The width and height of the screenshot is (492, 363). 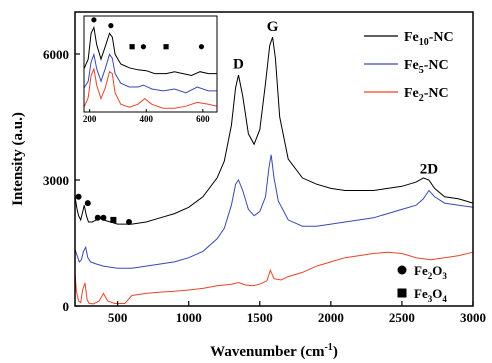 I want to click on marker-legend-square, so click(x=402, y=293).